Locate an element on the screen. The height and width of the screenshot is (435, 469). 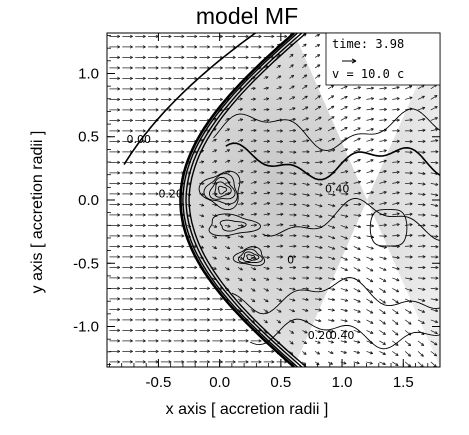
legend-background is located at coordinates (383, 59).